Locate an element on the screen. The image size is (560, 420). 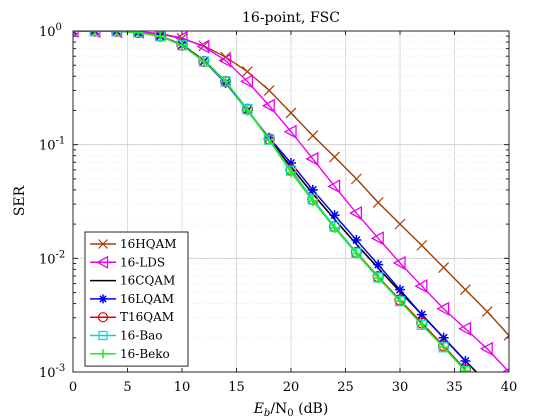
x-tick-label: 15 is located at coordinates (236, 387).